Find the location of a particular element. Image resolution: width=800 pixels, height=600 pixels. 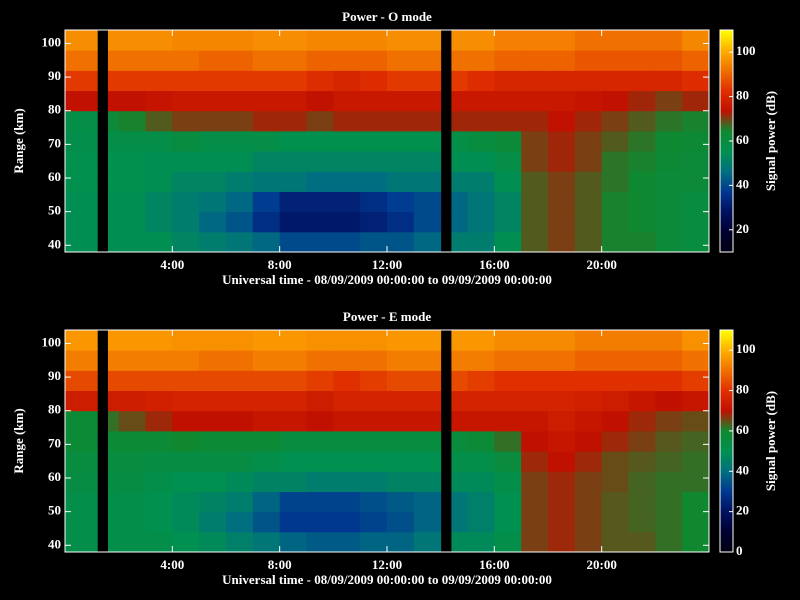

x-tick-label: 20:00 is located at coordinates (601, 264).